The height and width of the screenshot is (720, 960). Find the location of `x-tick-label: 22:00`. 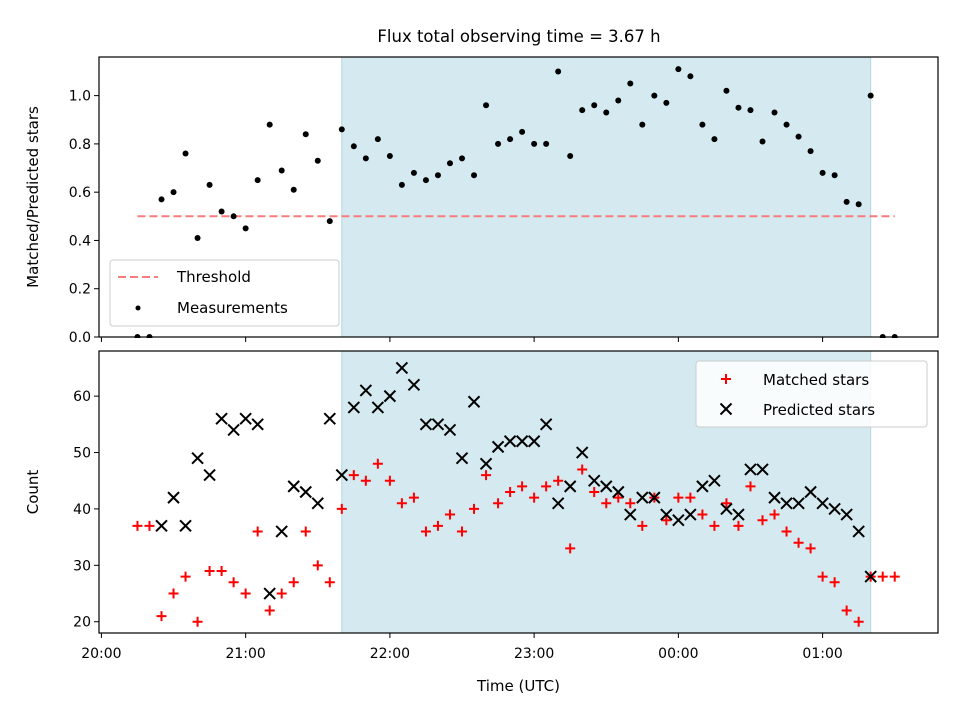

x-tick-label: 22:00 is located at coordinates (390, 654).